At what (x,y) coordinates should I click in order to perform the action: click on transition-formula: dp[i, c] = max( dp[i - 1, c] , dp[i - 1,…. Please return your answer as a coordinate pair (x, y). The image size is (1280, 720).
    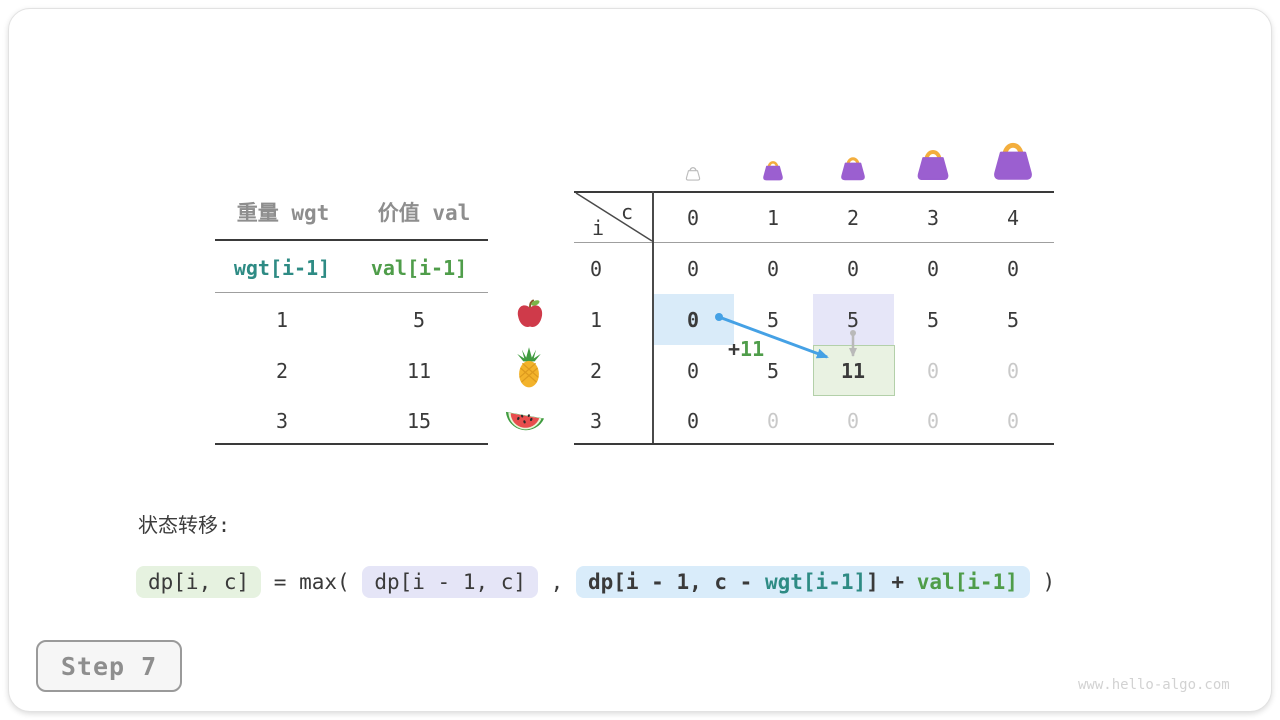
    Looking at the image, I should click on (595, 582).